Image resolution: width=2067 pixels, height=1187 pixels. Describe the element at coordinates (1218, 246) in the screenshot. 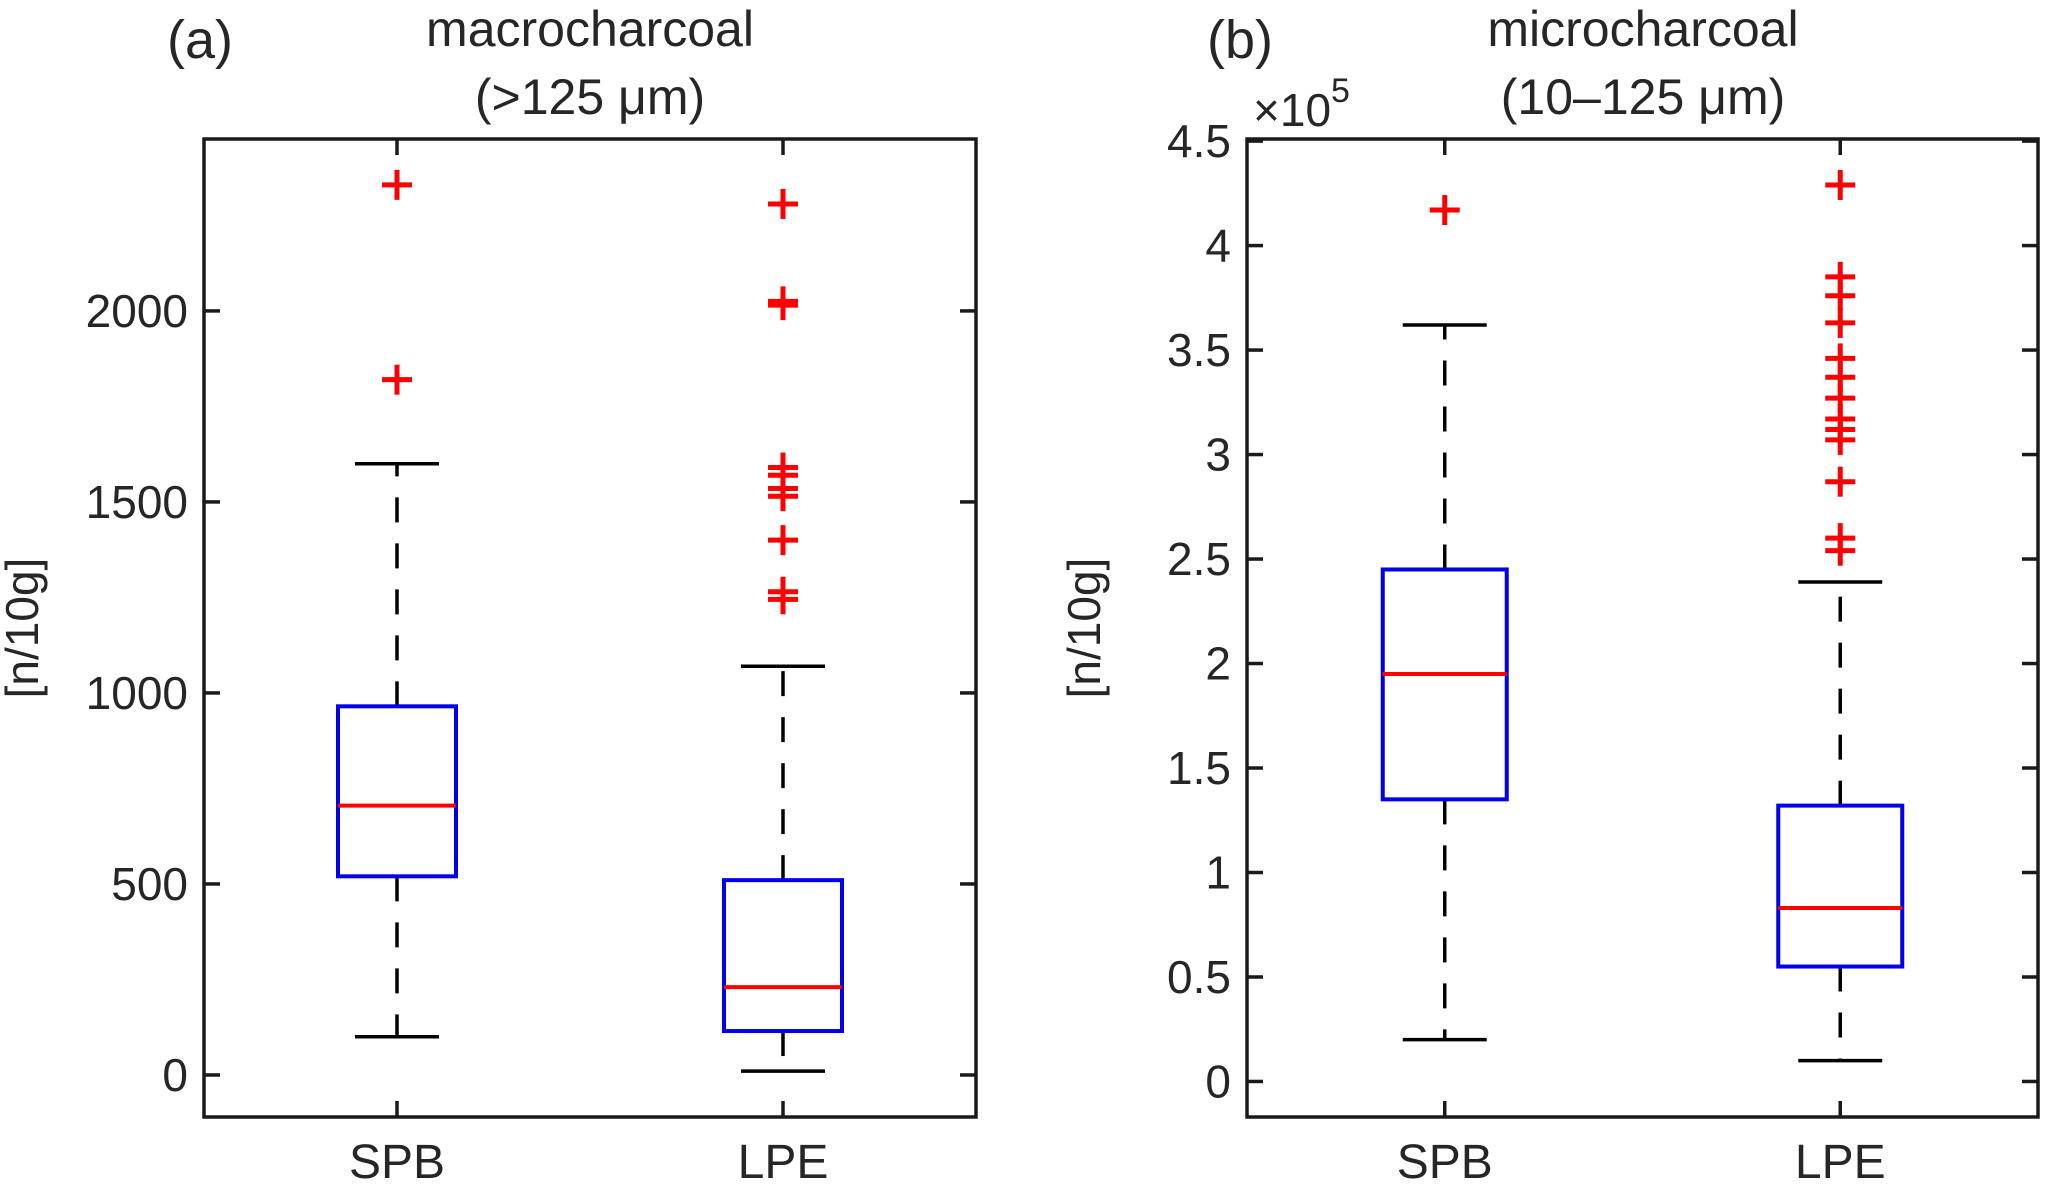

I see `y-tick-label-b: 4` at that location.